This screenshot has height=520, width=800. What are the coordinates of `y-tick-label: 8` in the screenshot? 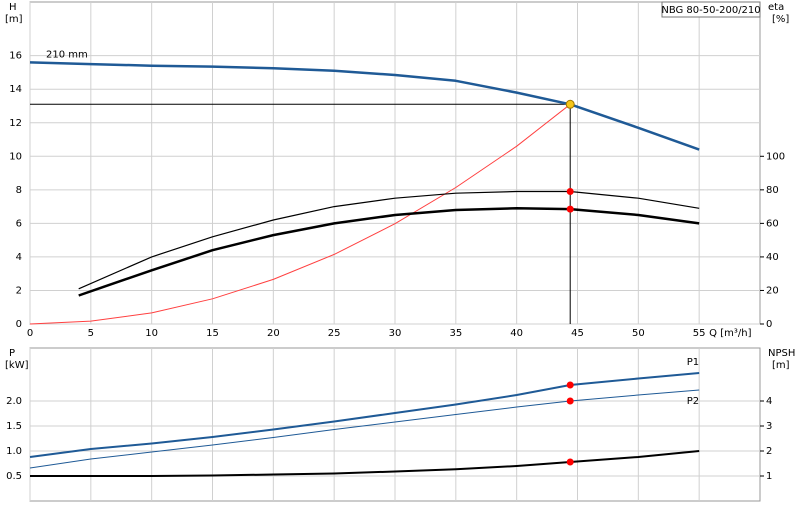 It's located at (19, 190).